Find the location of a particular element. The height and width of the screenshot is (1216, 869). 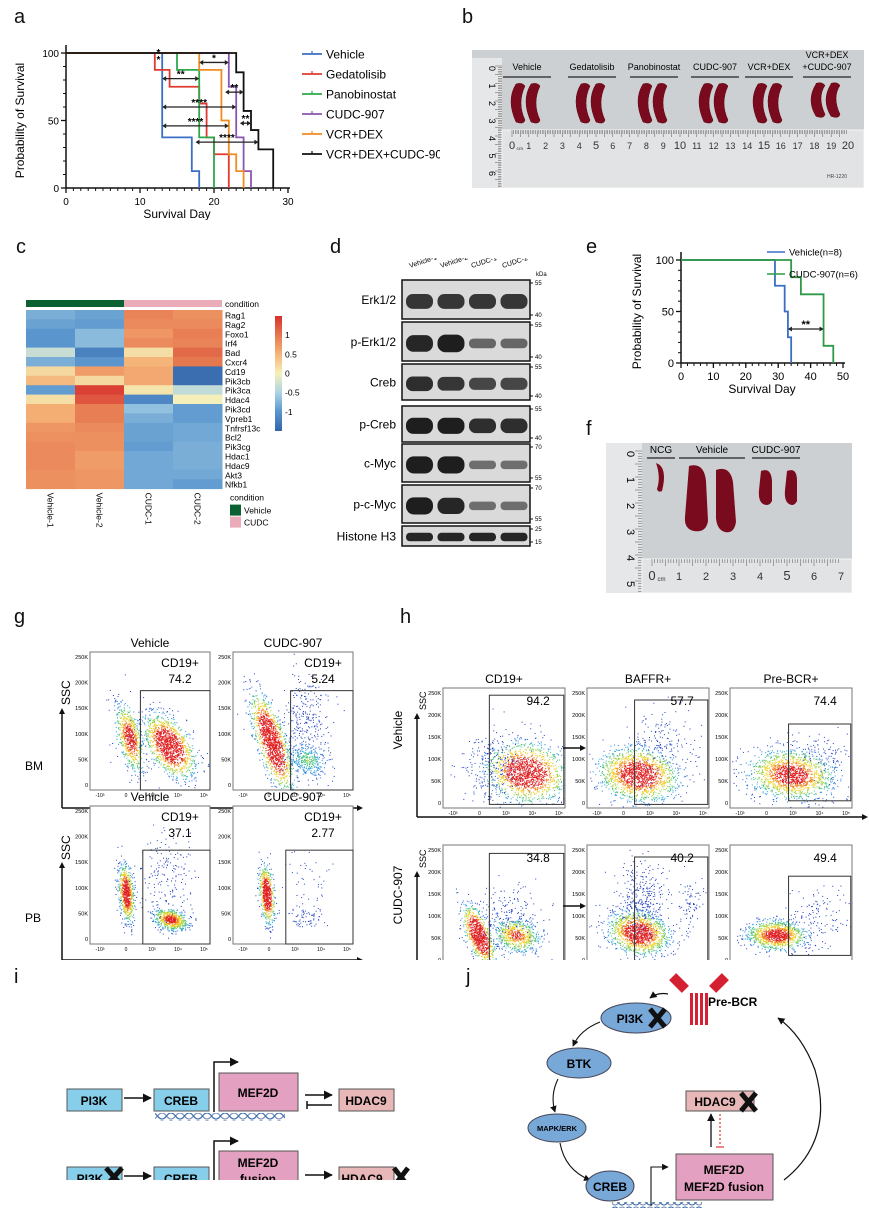

significance-label: * is located at coordinates (214, 58).